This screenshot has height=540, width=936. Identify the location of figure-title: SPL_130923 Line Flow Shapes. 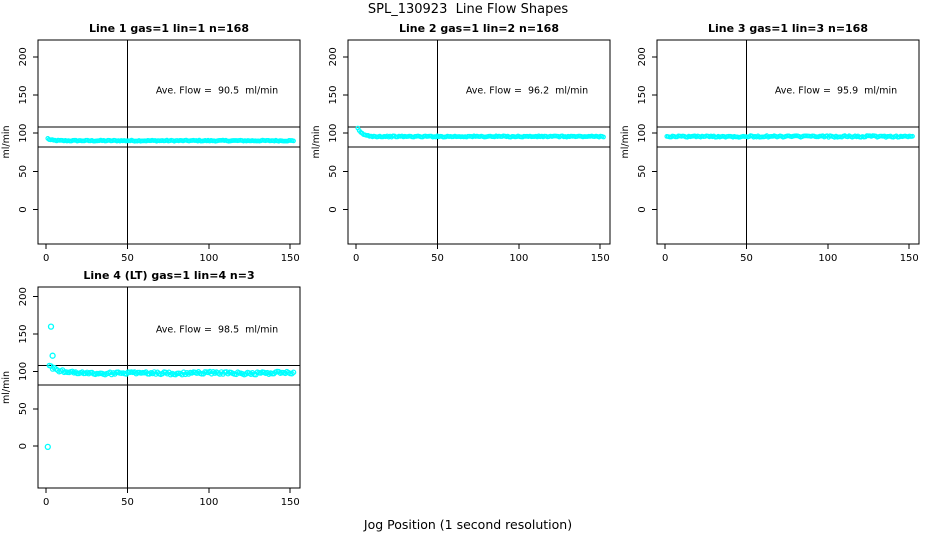
(468, 9).